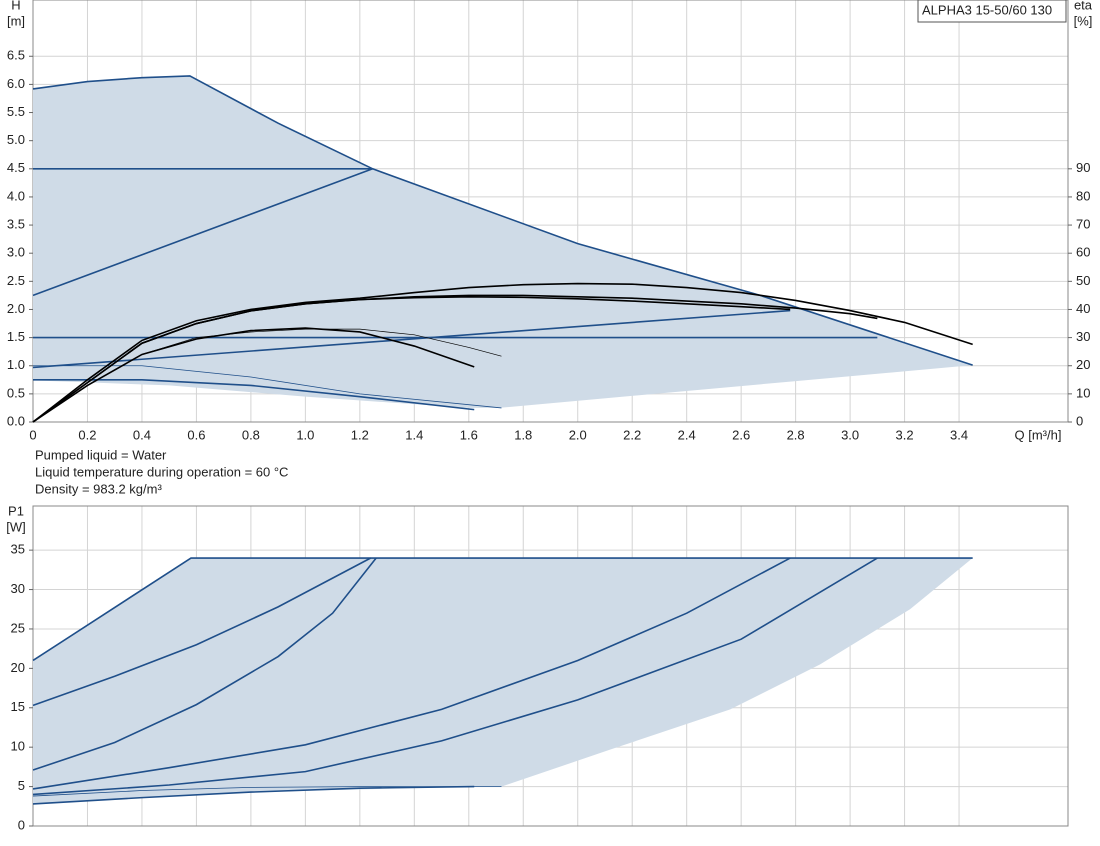  What do you see at coordinates (414, 434) in the screenshot?
I see `x-tick-label: 1.4` at bounding box center [414, 434].